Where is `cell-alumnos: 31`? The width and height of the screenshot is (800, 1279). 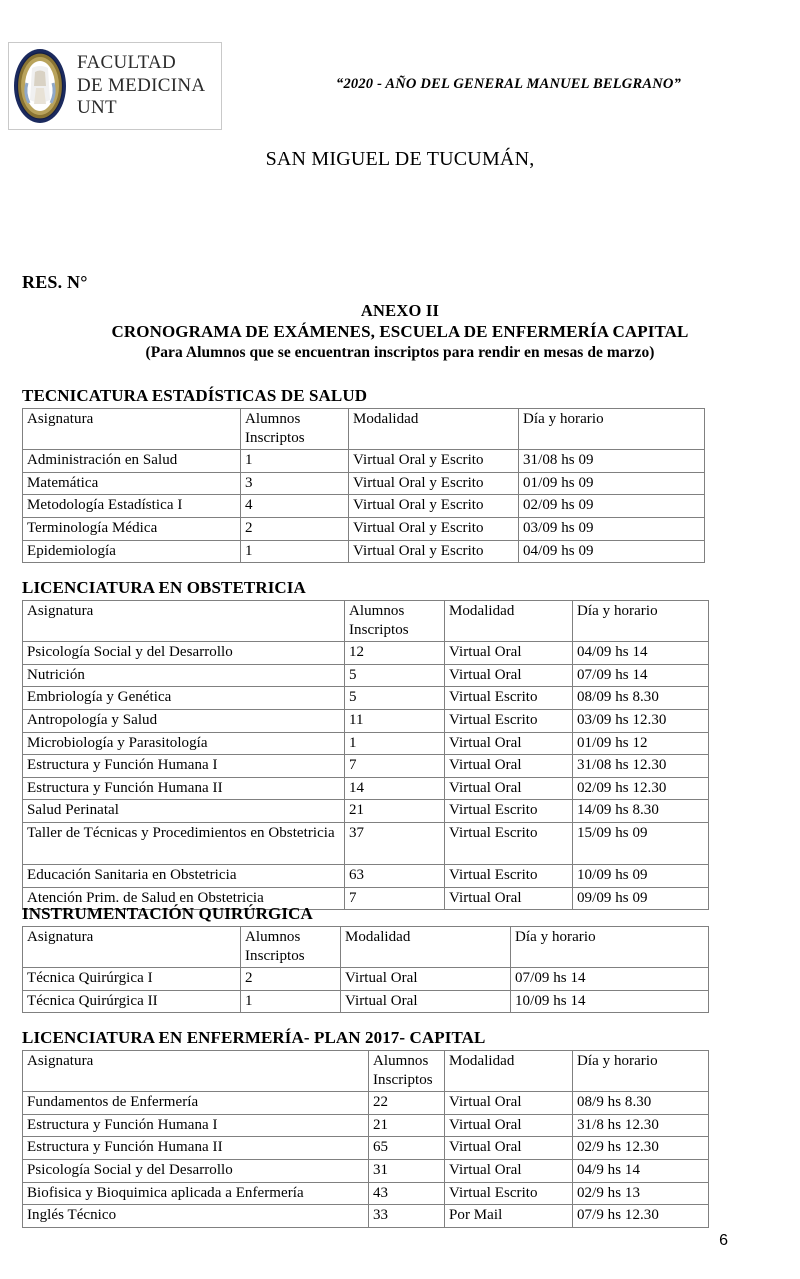
cell-alumnos: 31 is located at coordinates (406, 1170).